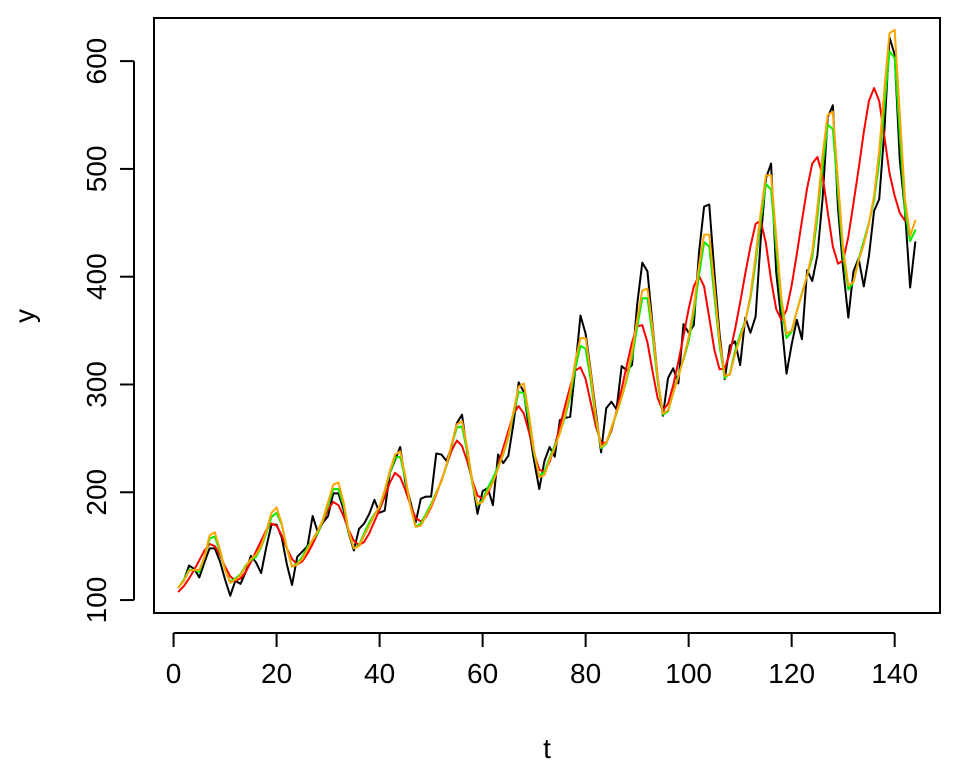  What do you see at coordinates (542, 660) in the screenshot?
I see `x-axis: 0 20 40 60 80 100 120 140` at bounding box center [542, 660].